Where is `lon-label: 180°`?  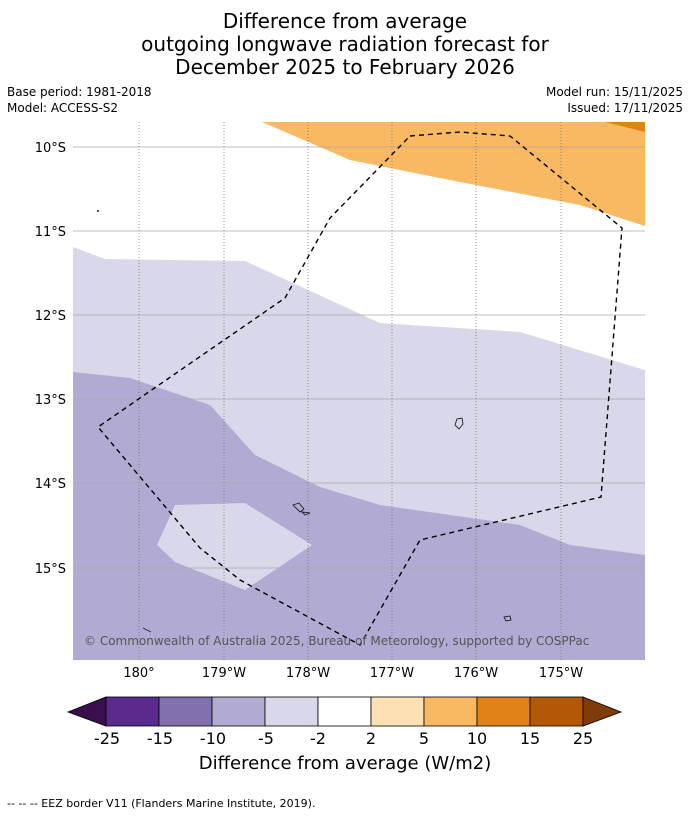 lon-label: 180° is located at coordinates (138, 673).